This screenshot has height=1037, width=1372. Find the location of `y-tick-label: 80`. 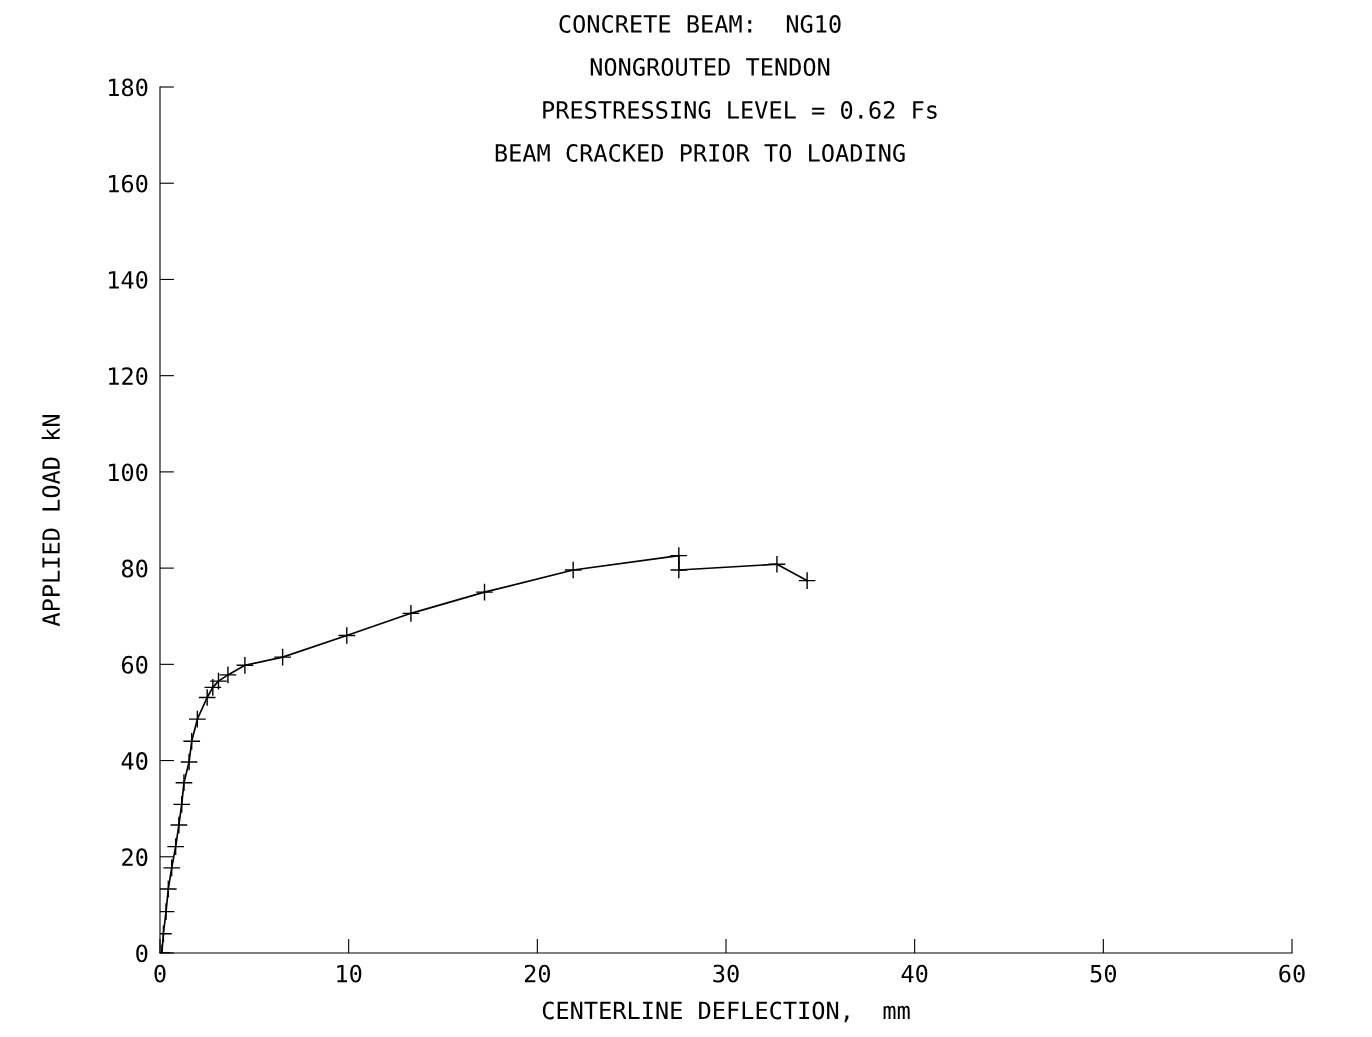

y-tick-label: 80 is located at coordinates (134, 568).